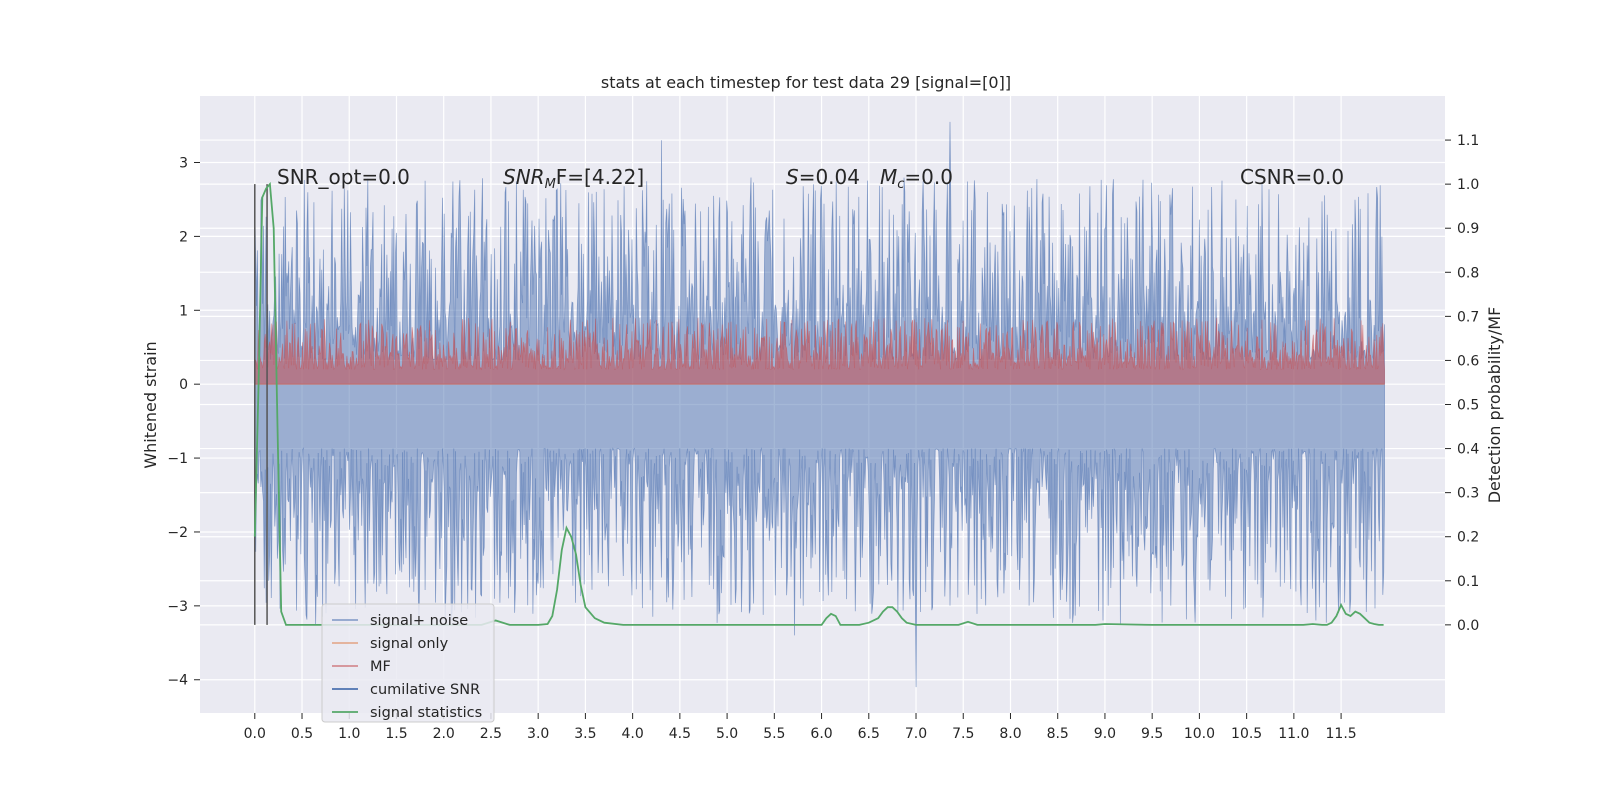 The width and height of the screenshot is (1600, 804). Describe the element at coordinates (255, 734) in the screenshot. I see `x-tick-label: 0.0` at that location.